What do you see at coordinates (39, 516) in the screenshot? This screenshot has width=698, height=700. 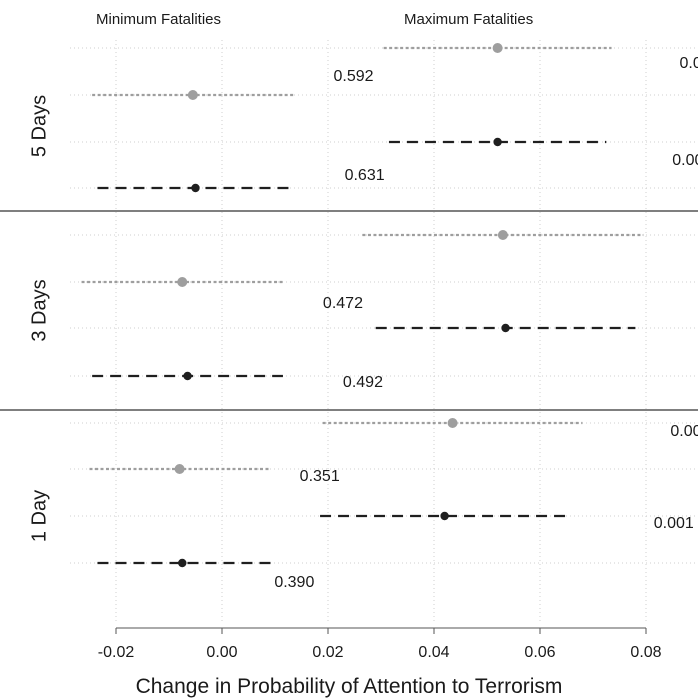 I see `panel-label: 1 Day` at bounding box center [39, 516].